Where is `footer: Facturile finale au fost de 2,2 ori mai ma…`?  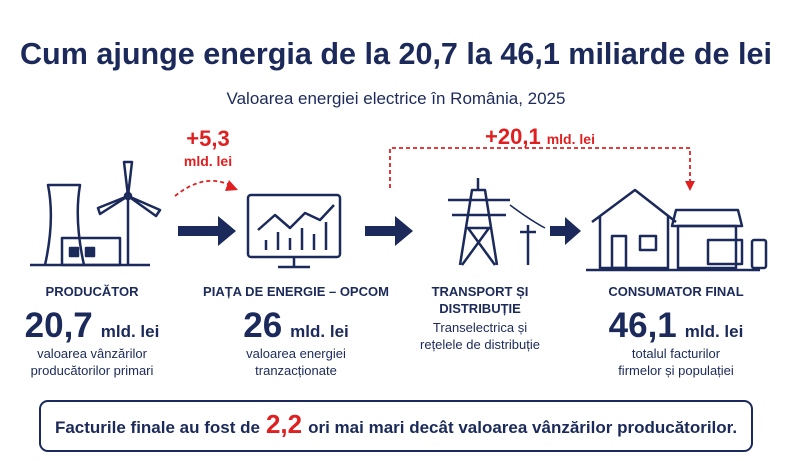
footer: Facturile finale au fost de 2,2 ori mai ma… is located at coordinates (396, 424).